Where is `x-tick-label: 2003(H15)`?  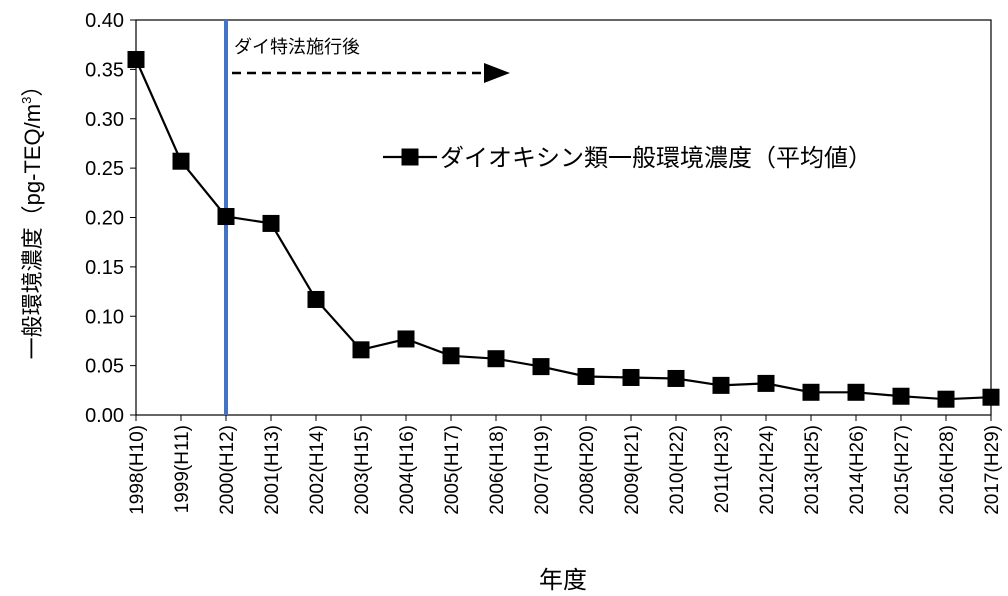
x-tick-label: 2003(H15) is located at coordinates (362, 470).